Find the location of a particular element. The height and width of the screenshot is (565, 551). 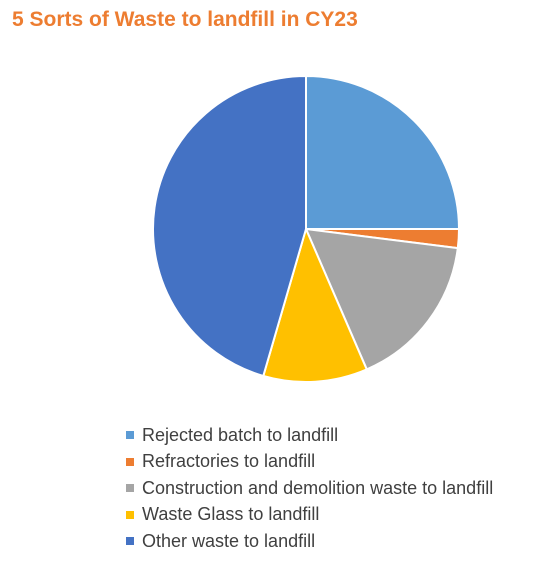

legend-item-4: Other waste to landfill is located at coordinates (309, 541).